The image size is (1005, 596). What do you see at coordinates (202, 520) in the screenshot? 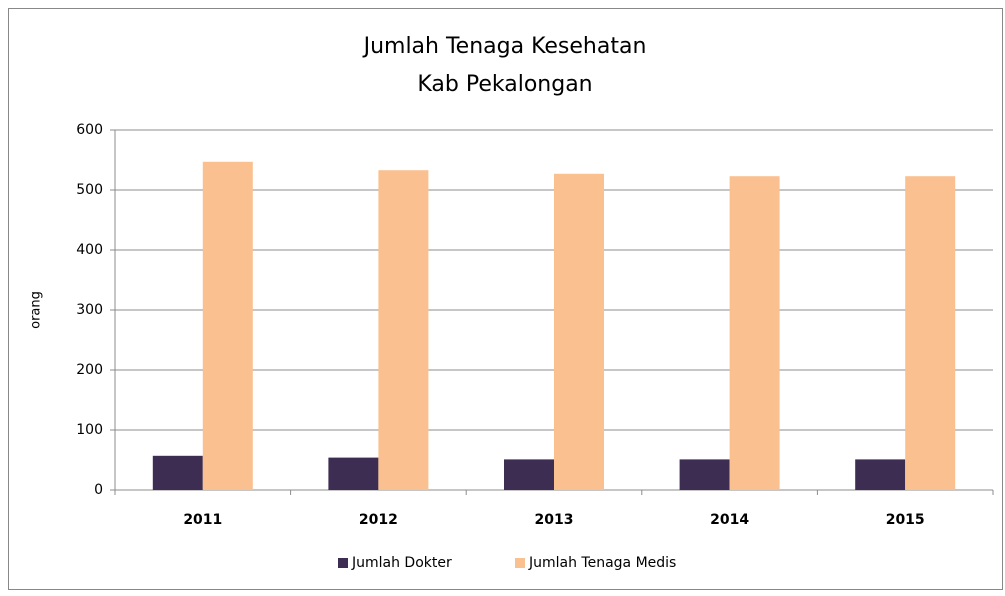
I see `x-tick-label: 2011` at bounding box center [202, 520].